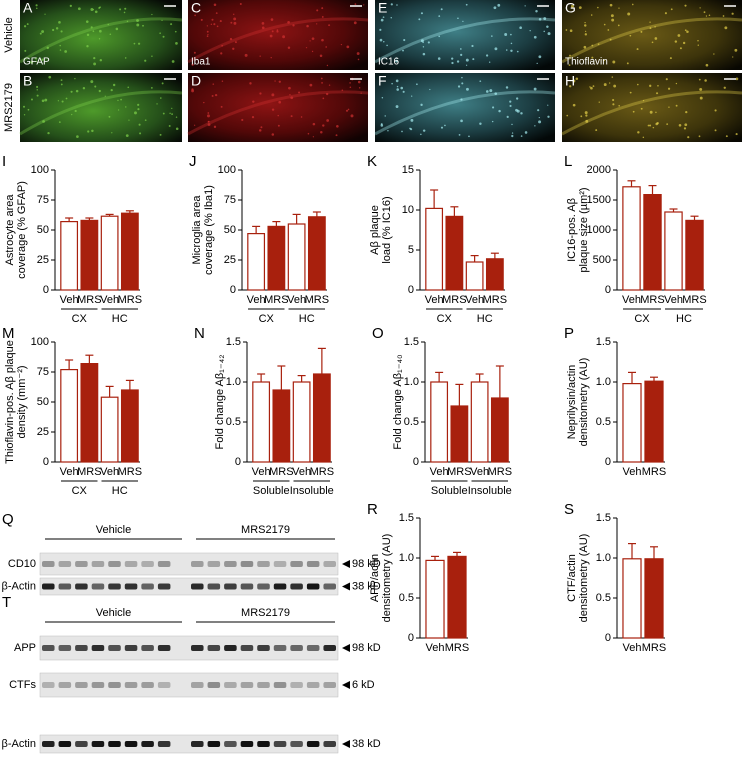 This screenshot has height=760, width=742. I want to click on x-tick-label: MRS, so click(89, 300).